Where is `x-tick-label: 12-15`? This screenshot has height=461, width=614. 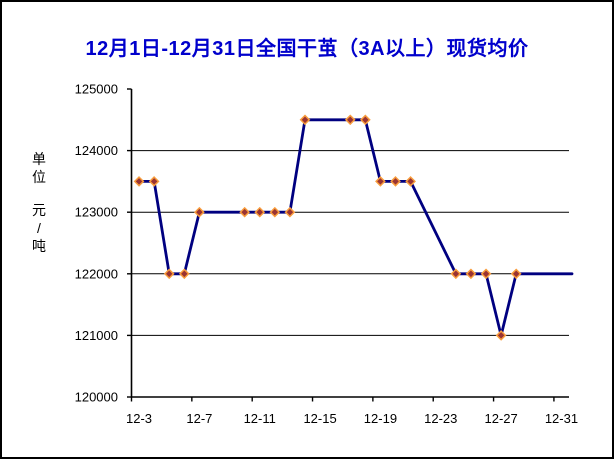
x-tick-label: 12-15 is located at coordinates (319, 418).